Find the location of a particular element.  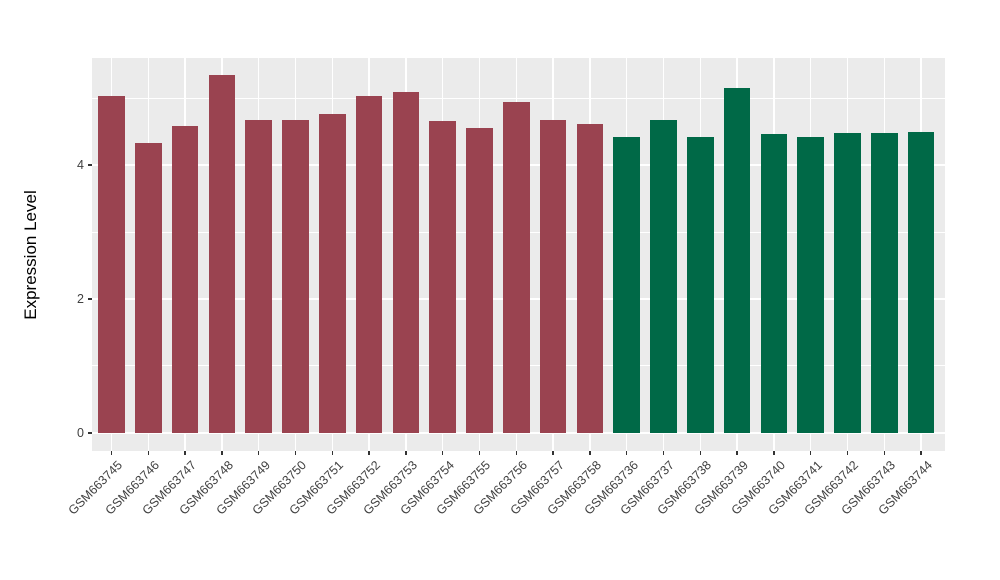

y-axis-title: Expression Level is located at coordinates (30, 254).